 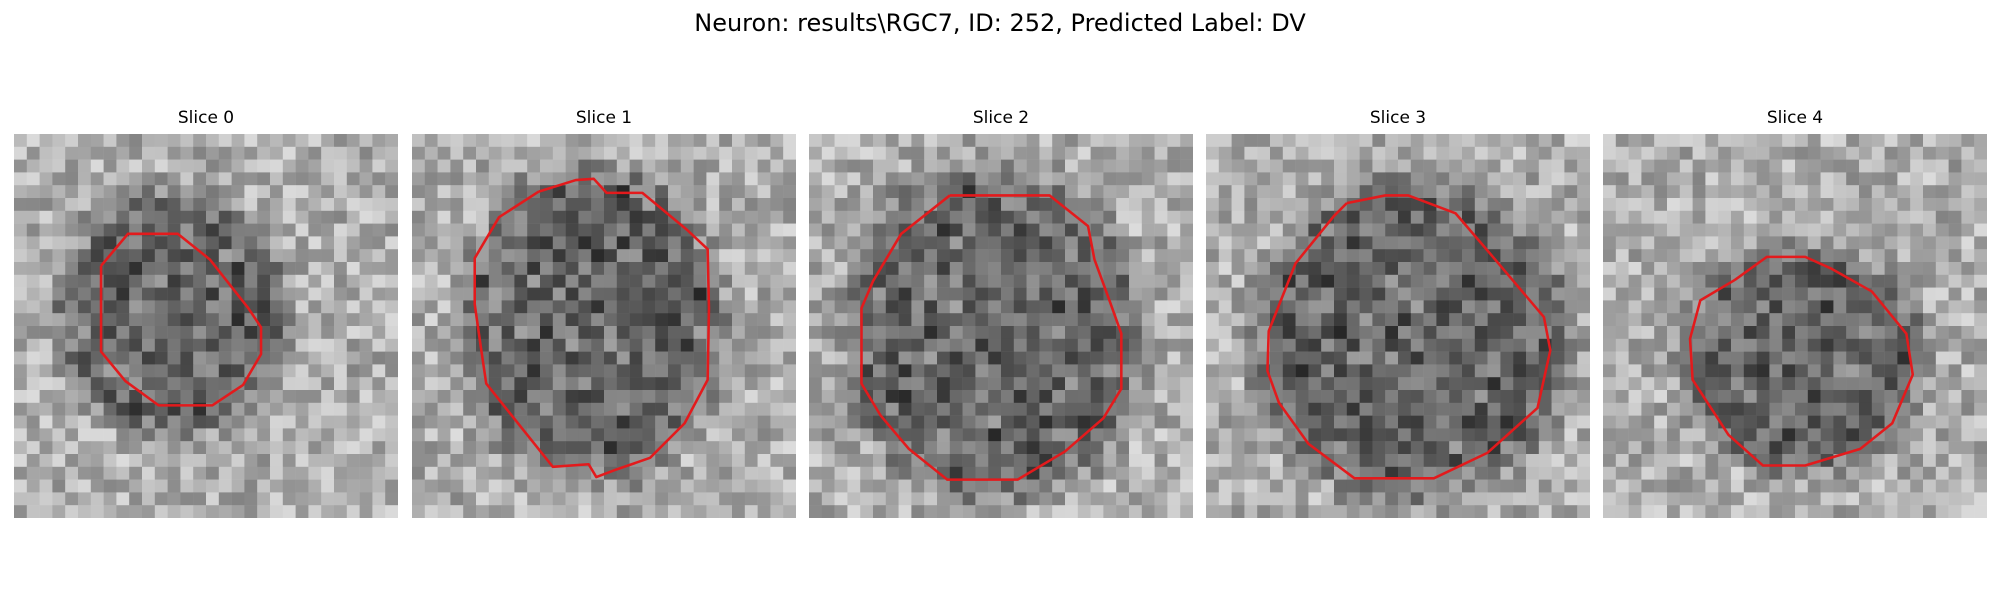 What do you see at coordinates (1001, 118) in the screenshot?
I see `slice-title: Slice 2` at bounding box center [1001, 118].